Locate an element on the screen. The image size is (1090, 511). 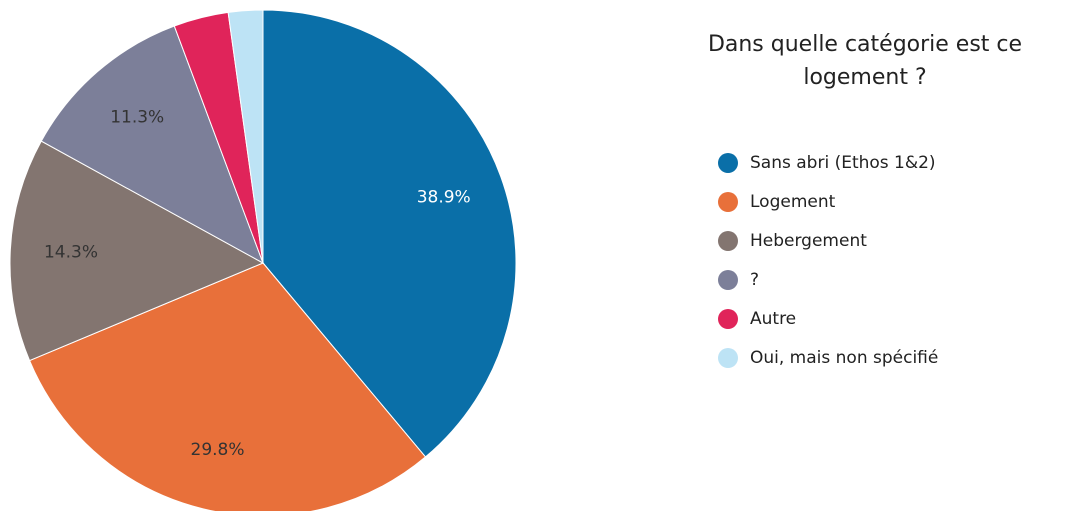
data-label: 38.9% is located at coordinates (444, 197).